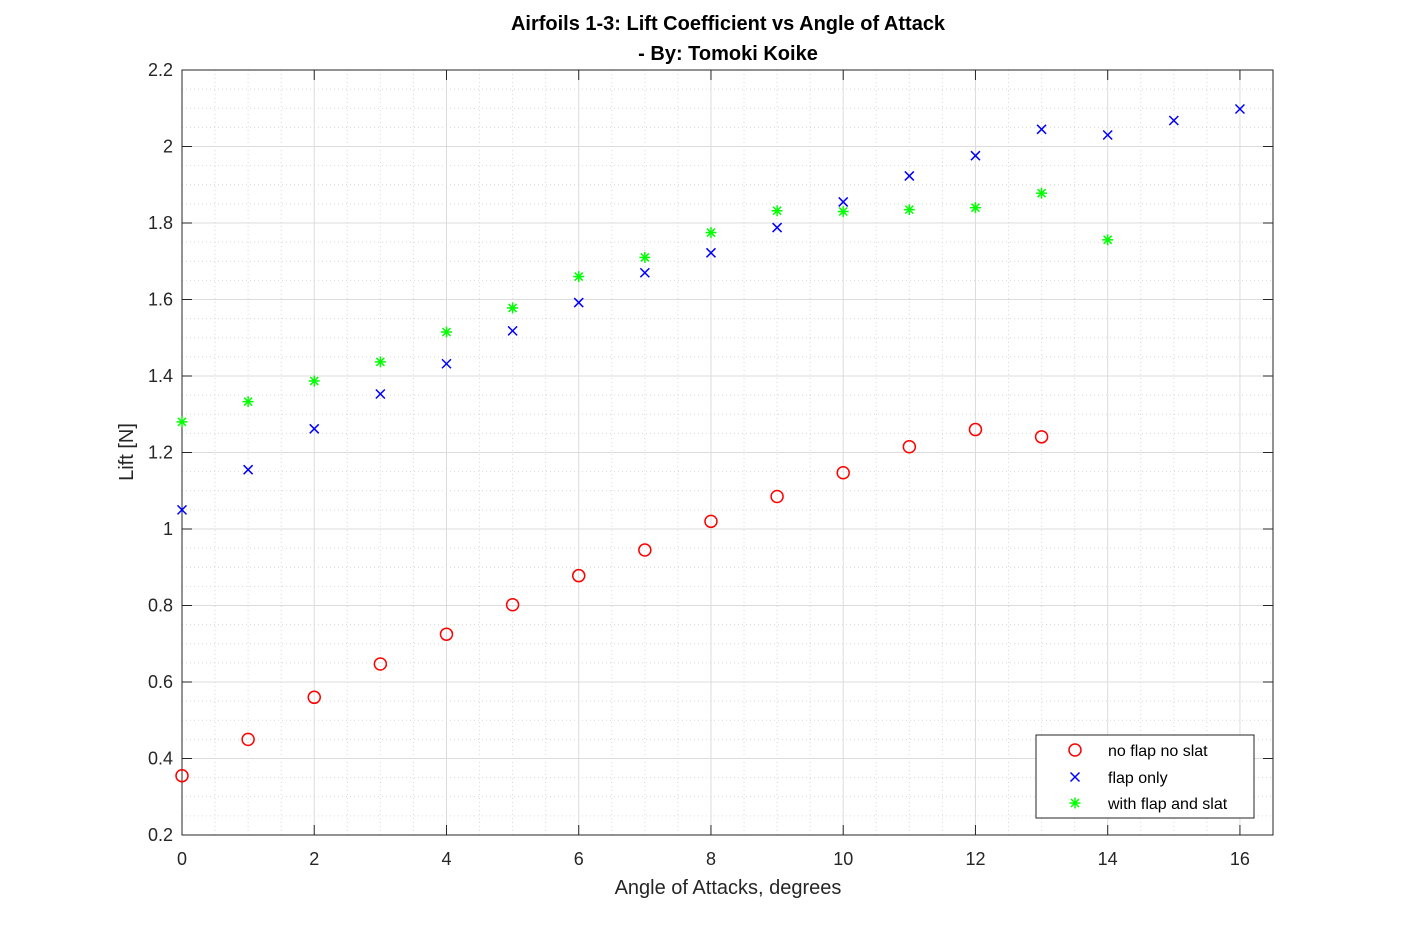  What do you see at coordinates (579, 859) in the screenshot?
I see `x-tick-label: 6` at bounding box center [579, 859].